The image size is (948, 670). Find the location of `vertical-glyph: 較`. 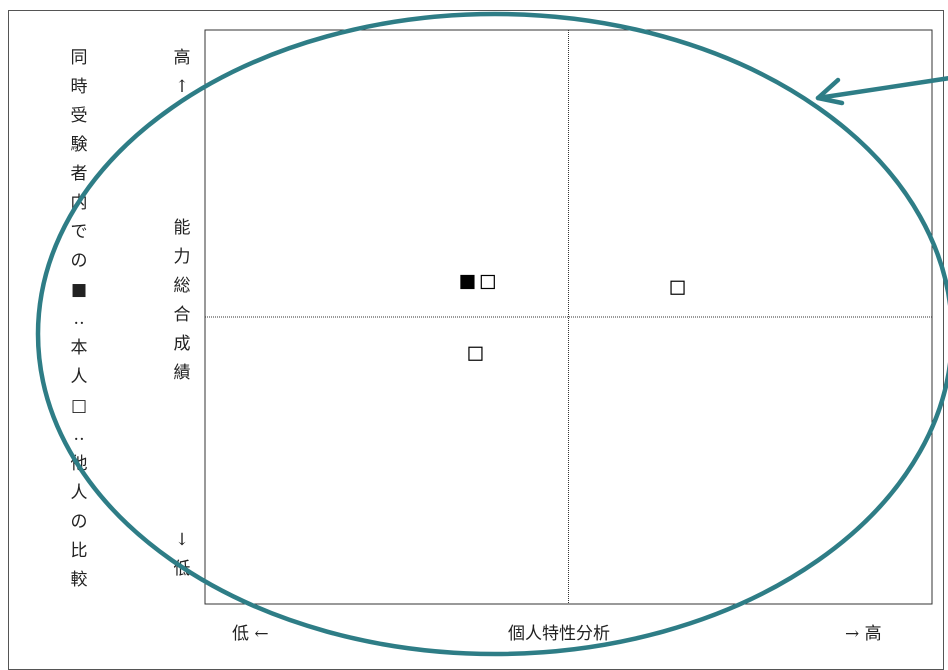

vertical-glyph: 較 is located at coordinates (79, 580).